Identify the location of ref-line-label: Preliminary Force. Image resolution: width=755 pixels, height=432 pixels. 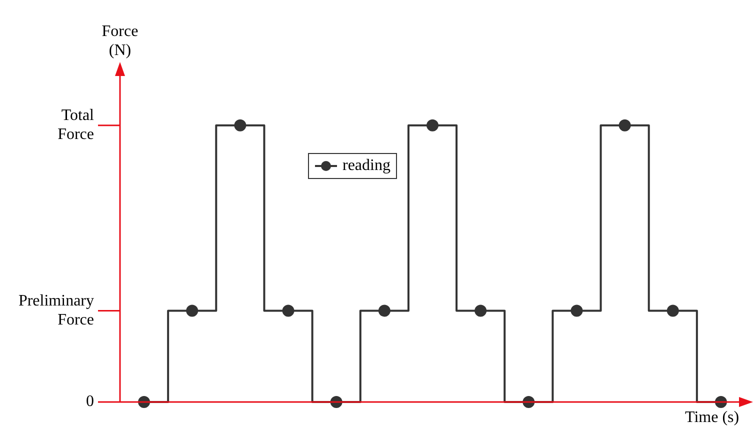
(56, 310).